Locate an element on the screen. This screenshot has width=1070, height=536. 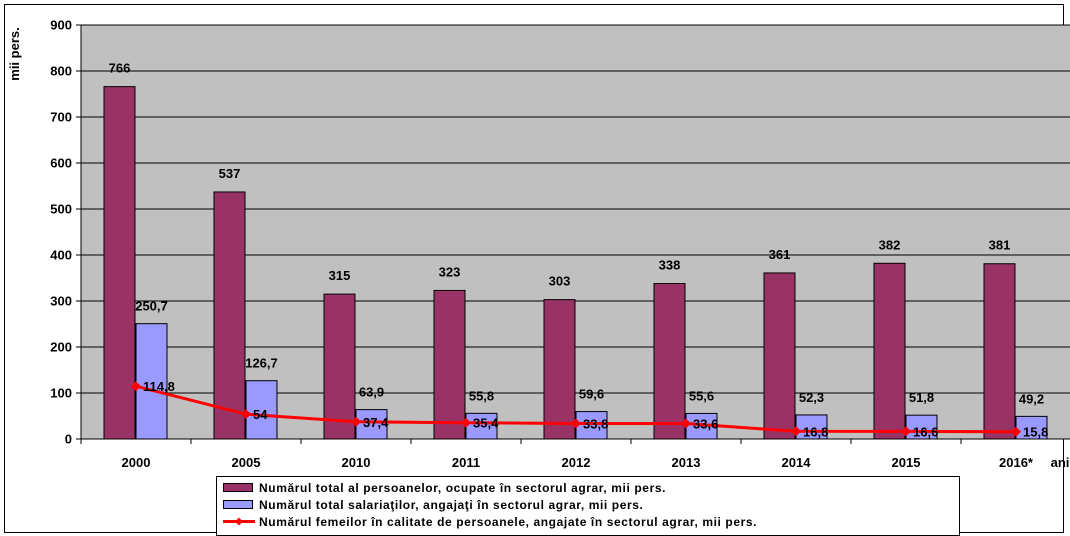
y-tick-label: 100 is located at coordinates (61, 393).